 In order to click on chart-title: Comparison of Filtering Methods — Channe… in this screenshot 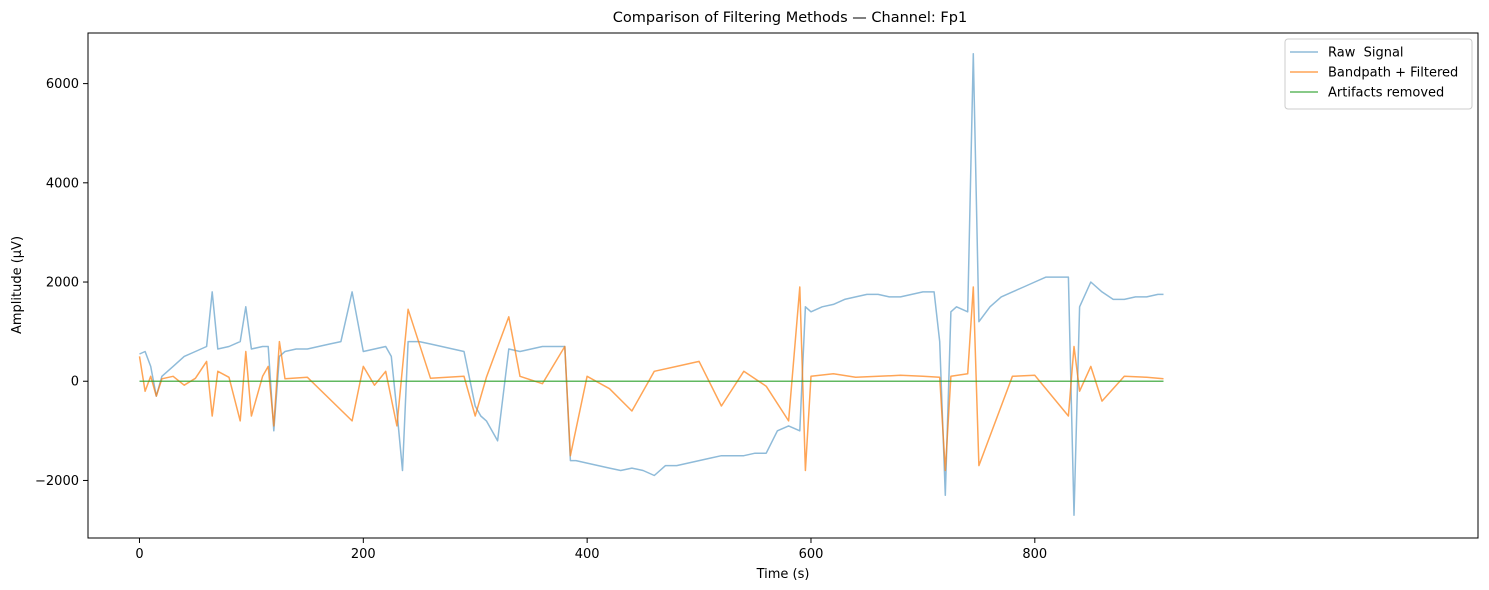, I will do `click(790, 18)`.